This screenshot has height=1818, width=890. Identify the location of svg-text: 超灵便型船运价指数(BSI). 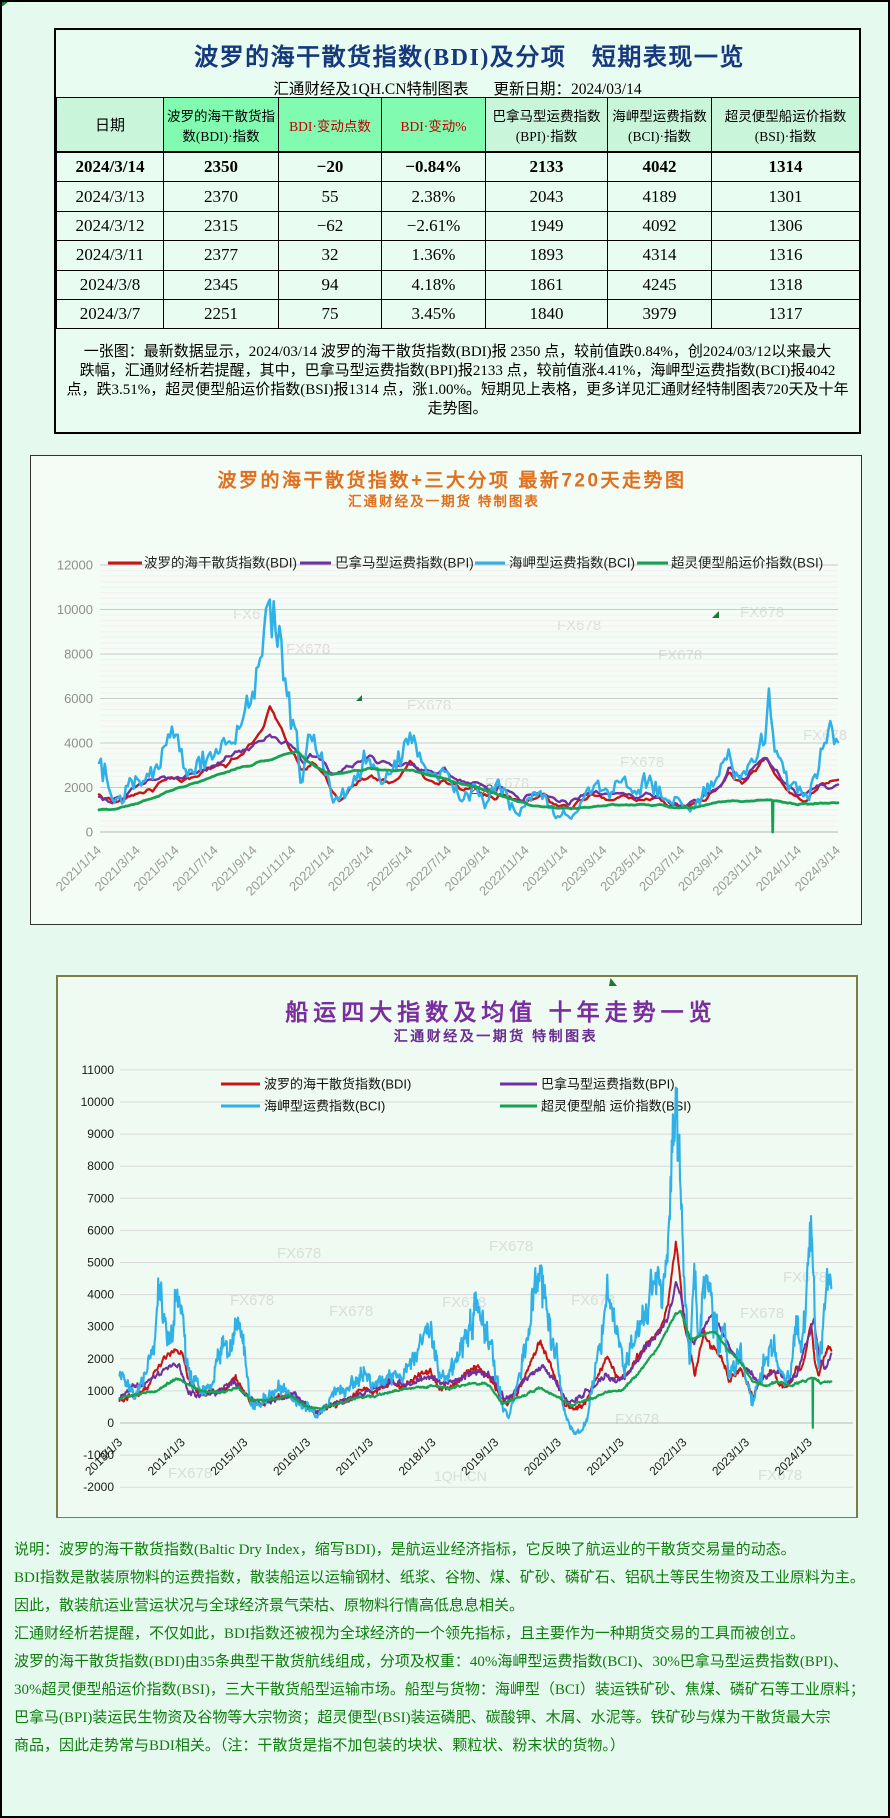
(747, 563).